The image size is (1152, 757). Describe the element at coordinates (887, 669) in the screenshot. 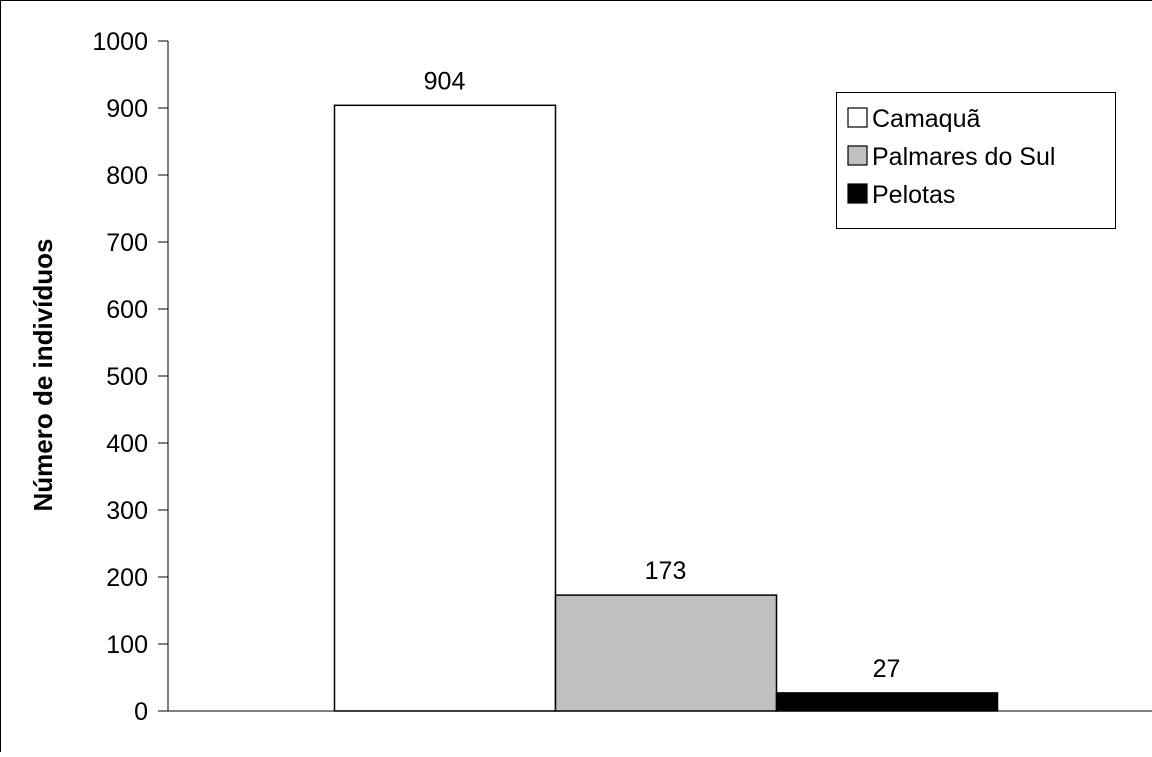

I see `bar-data-label: 27` at that location.